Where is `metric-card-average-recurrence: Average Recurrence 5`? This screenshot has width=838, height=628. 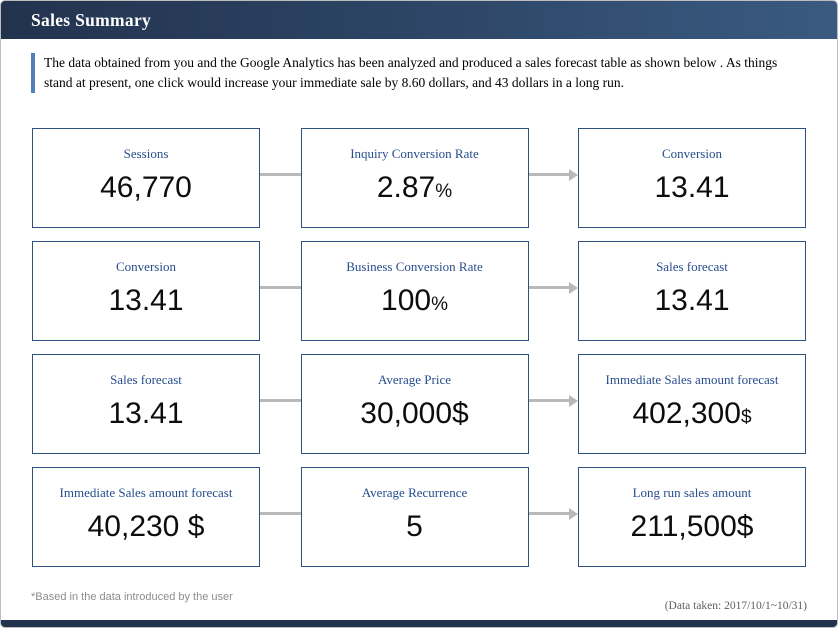
metric-card-average-recurrence: Average Recurrence 5 is located at coordinates (414, 516).